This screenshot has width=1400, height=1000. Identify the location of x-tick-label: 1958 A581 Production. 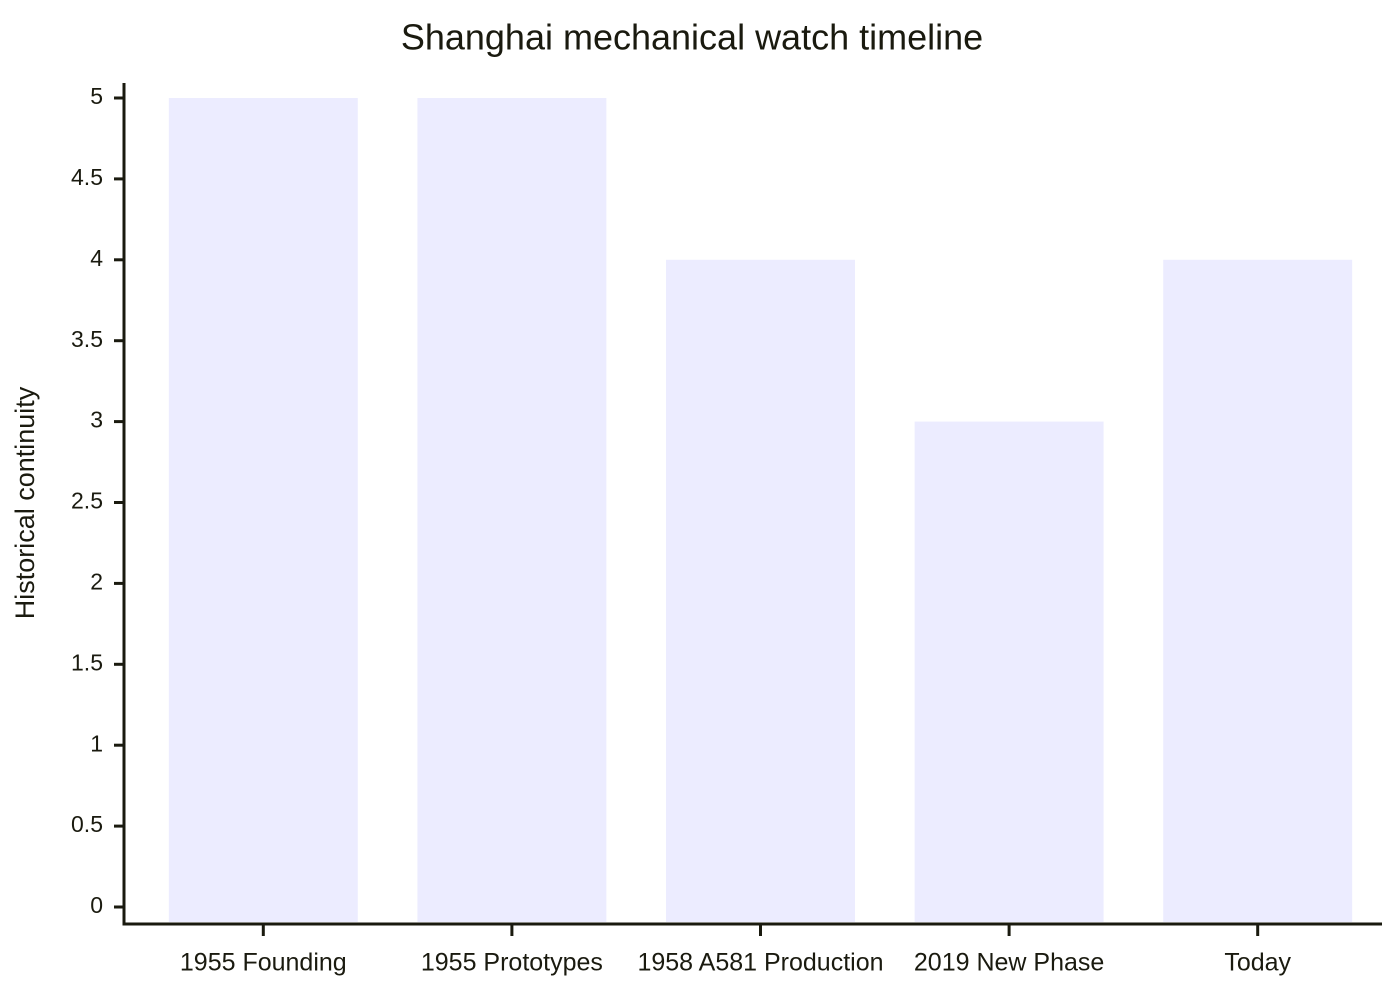
(760, 963).